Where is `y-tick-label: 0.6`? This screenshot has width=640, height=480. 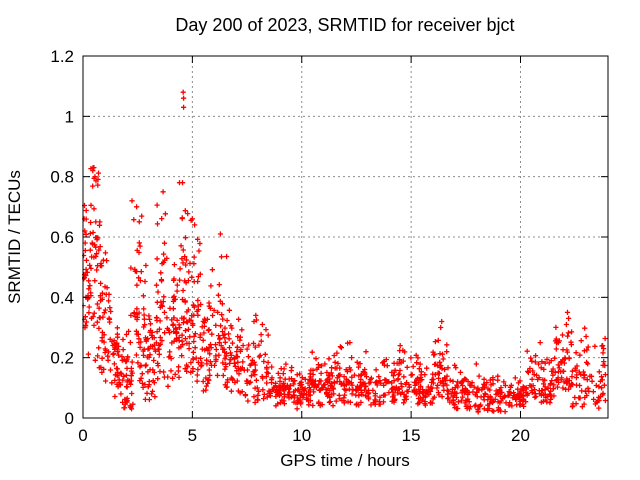
y-tick-label: 0.6 is located at coordinates (62, 237).